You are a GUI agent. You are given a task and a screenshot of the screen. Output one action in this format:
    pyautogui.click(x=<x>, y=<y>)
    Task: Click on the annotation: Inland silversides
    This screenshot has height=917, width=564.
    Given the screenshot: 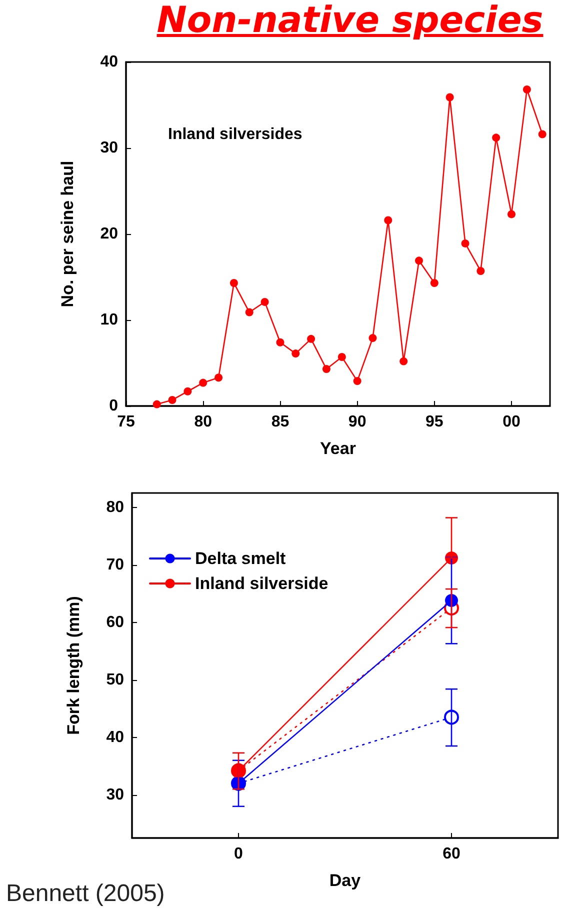 What is the action you would take?
    pyautogui.click(x=235, y=135)
    